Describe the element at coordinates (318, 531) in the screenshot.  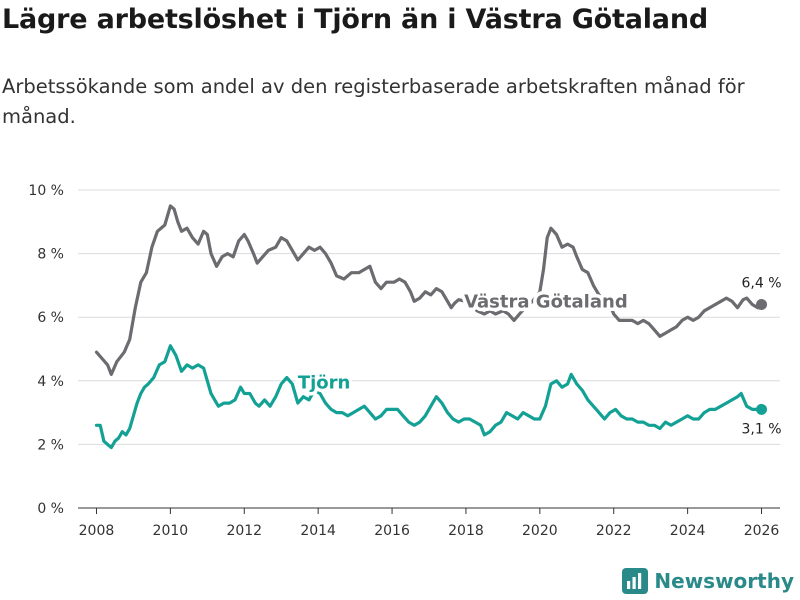
I see `x-tick-label: 2014` at that location.